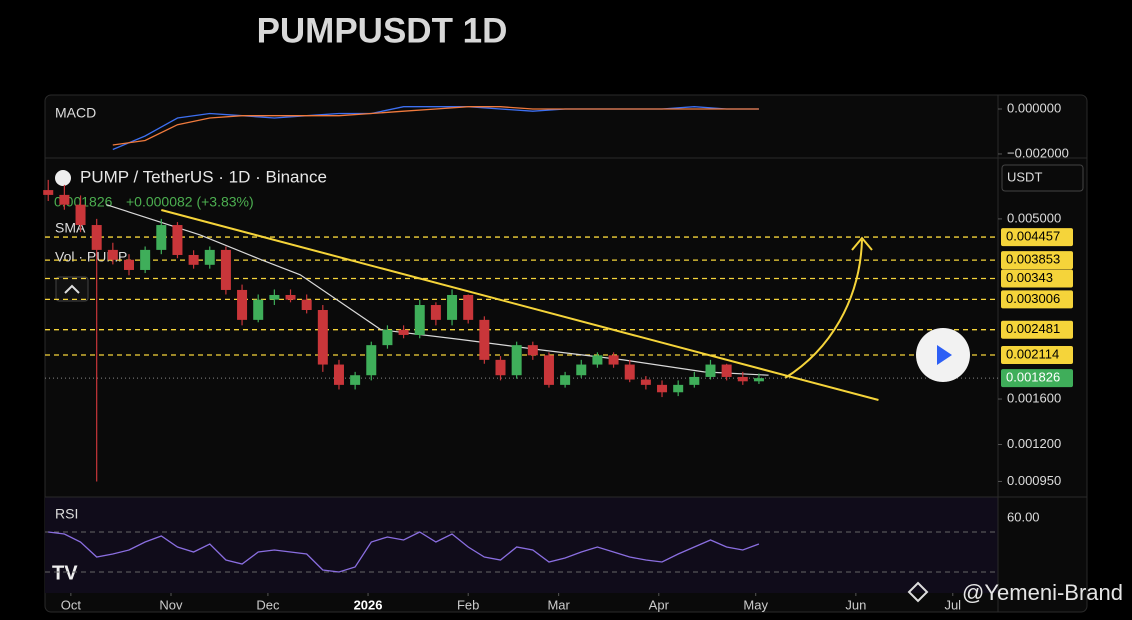  Describe the element at coordinates (952, 604) in the screenshot. I see `x-tick-label: Jul` at that location.